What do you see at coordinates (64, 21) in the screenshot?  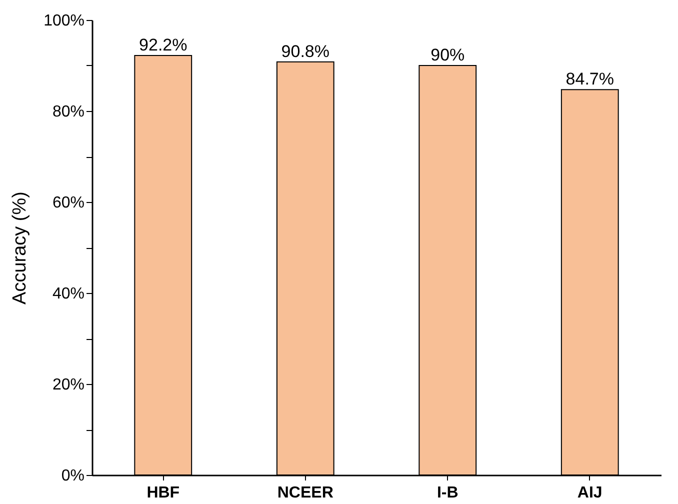 I see `y-tick-label: 100%` at bounding box center [64, 21].